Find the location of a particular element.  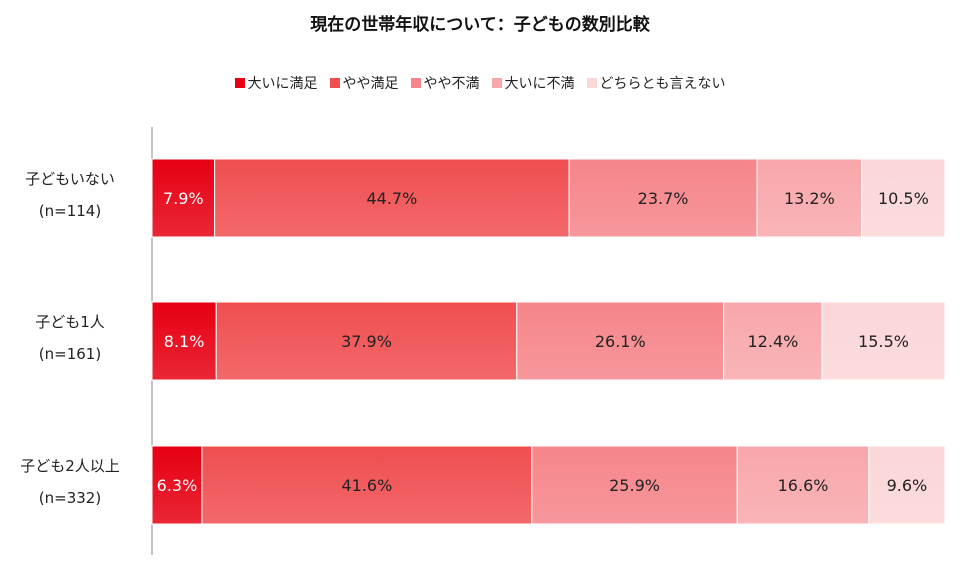

data-label: 12.4% is located at coordinates (773, 341).